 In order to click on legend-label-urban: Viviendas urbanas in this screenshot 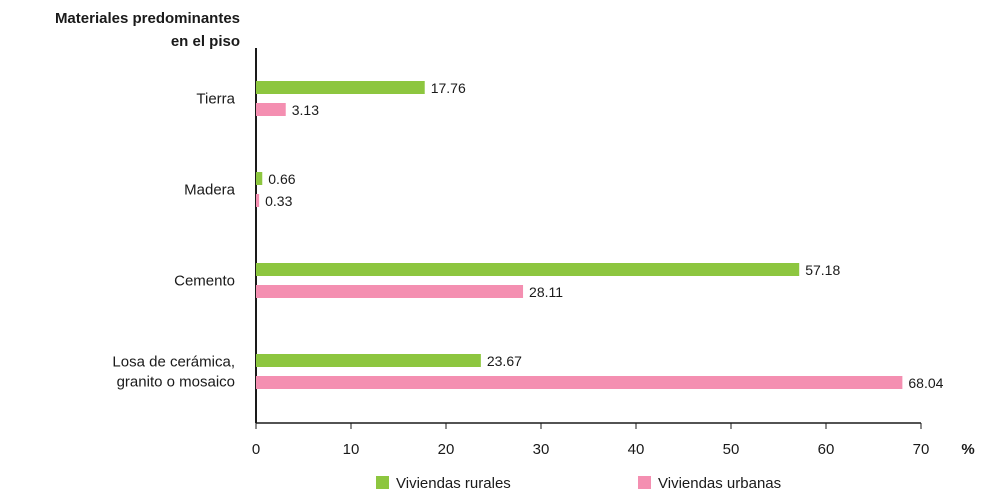, I will do `click(719, 483)`.